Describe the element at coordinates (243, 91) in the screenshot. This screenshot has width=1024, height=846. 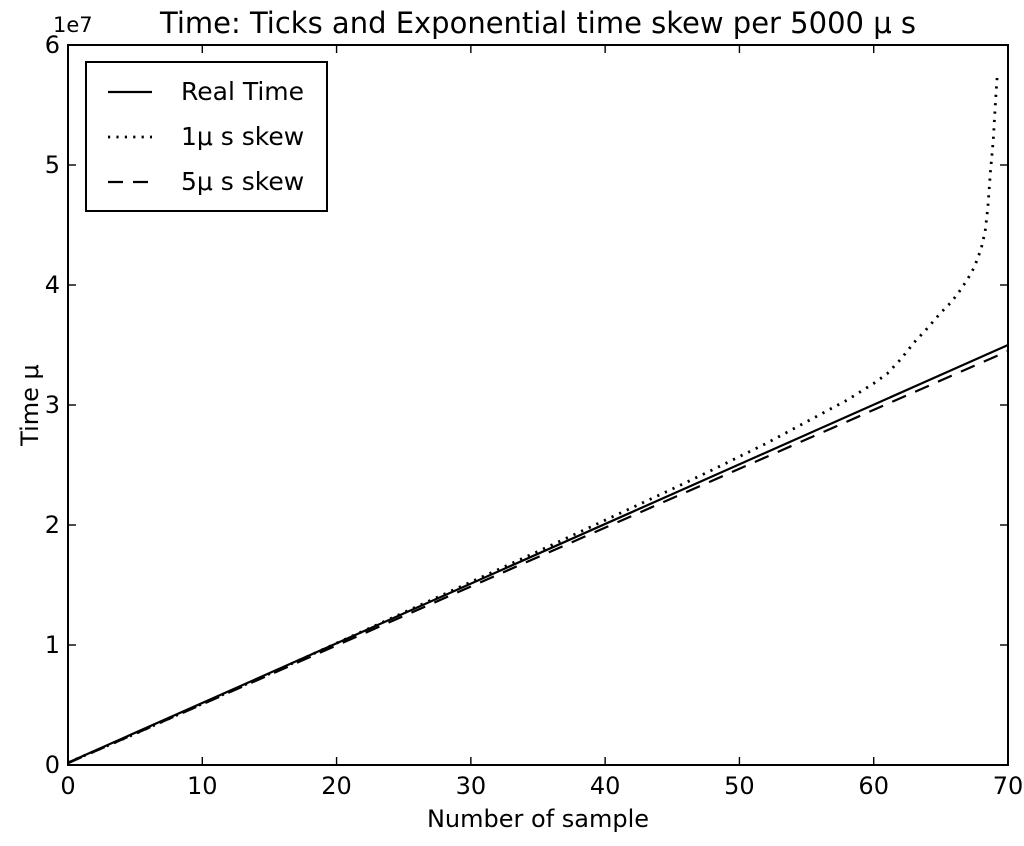
I see `legend-label: Real Time` at that location.